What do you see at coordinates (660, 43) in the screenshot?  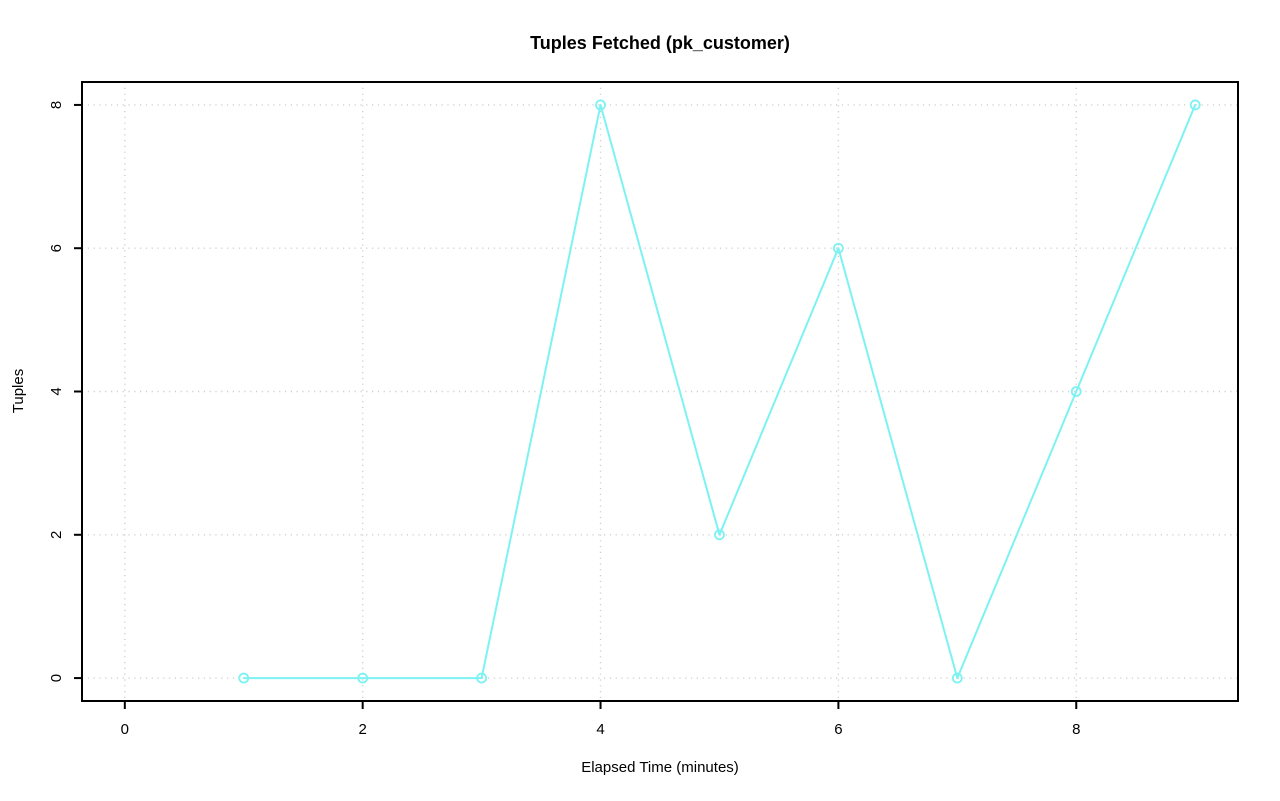 I see `chart-title: Tuples Fetched (pk_customer)` at bounding box center [660, 43].